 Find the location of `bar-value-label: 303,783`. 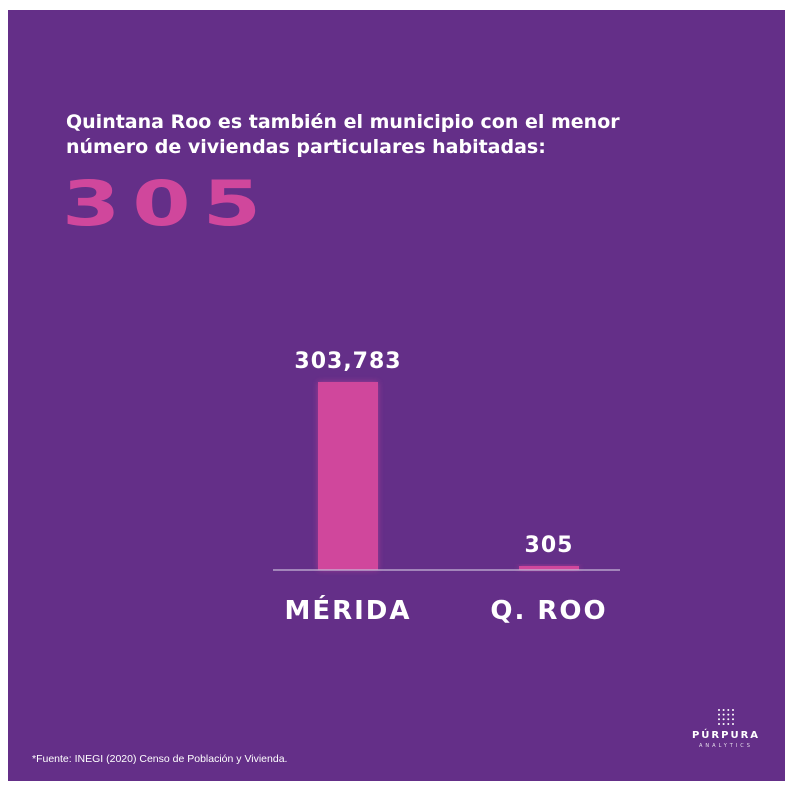

bar-value-label: 303,783 is located at coordinates (347, 361).